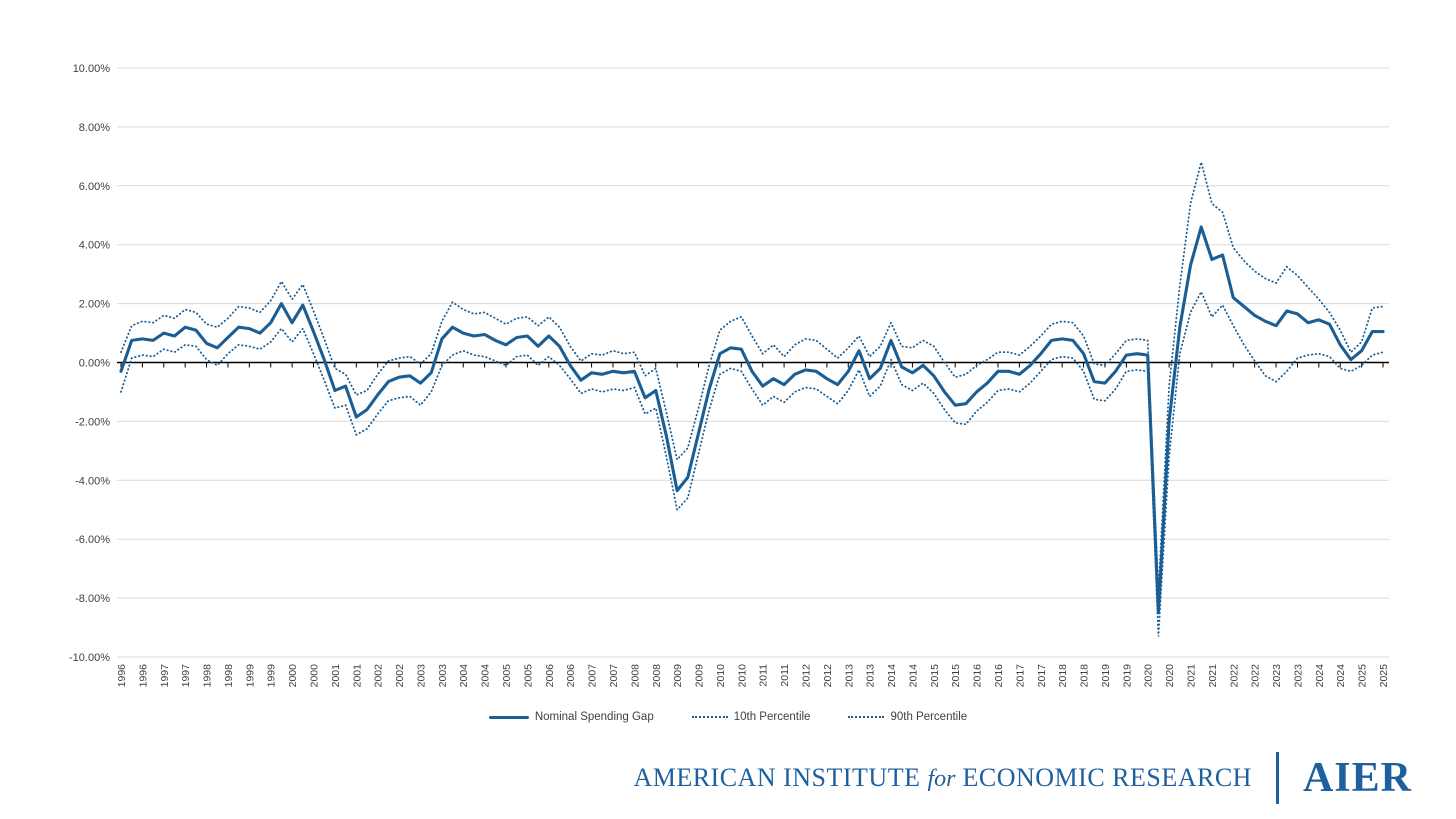 This screenshot has width=1456, height=819. I want to click on svg-text: 8.00%, so click(94, 128).